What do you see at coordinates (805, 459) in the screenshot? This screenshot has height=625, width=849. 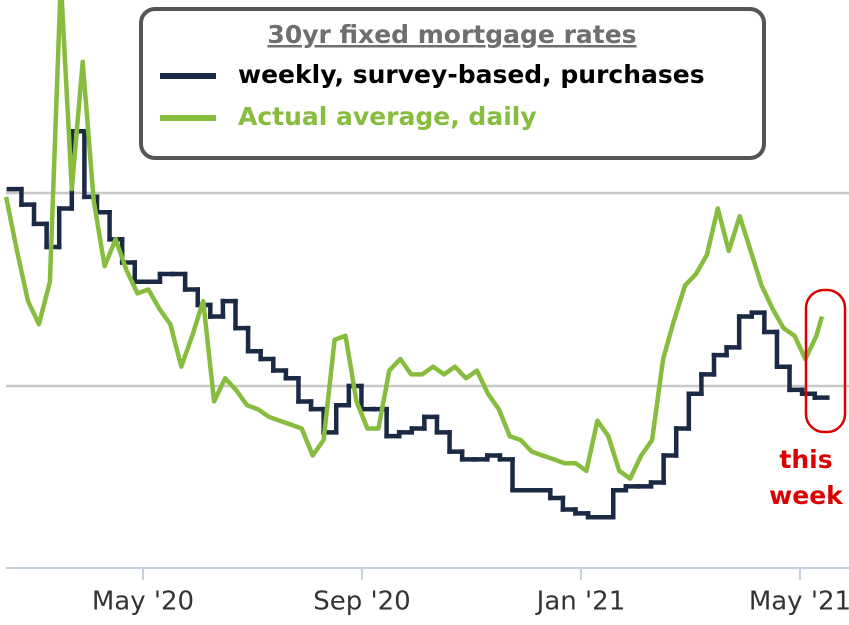 I see `annotation-text: this` at bounding box center [805, 459].